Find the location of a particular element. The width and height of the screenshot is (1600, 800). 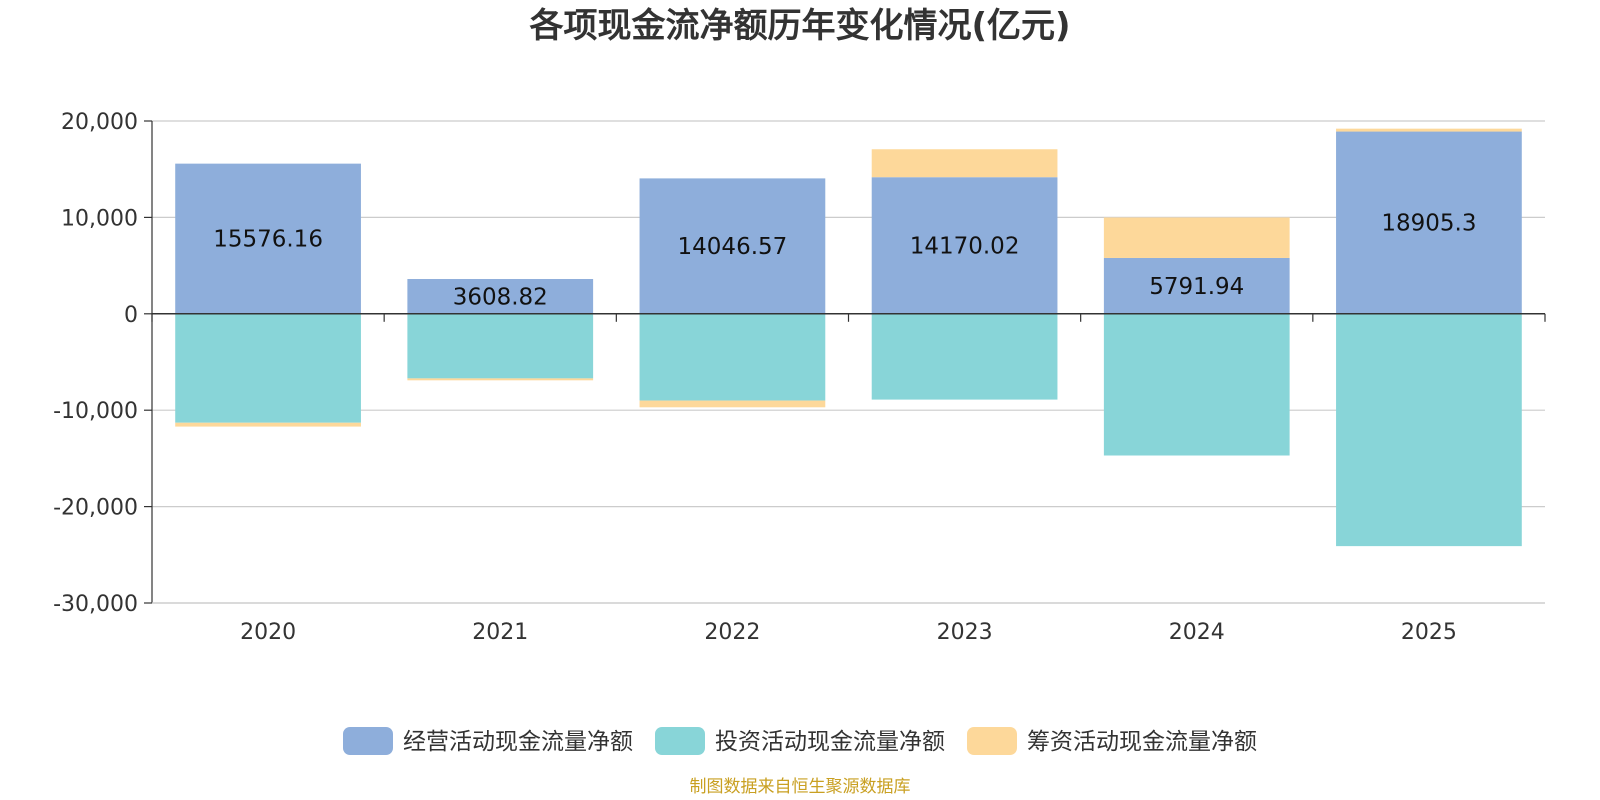

bar-筹资活动现金流量净额-2021 is located at coordinates (500, 379).